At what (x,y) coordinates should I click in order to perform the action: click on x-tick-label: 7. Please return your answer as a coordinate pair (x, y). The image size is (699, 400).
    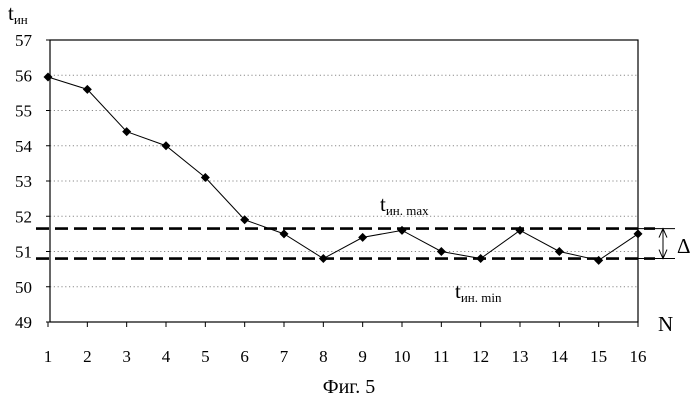
    Looking at the image, I should click on (284, 356).